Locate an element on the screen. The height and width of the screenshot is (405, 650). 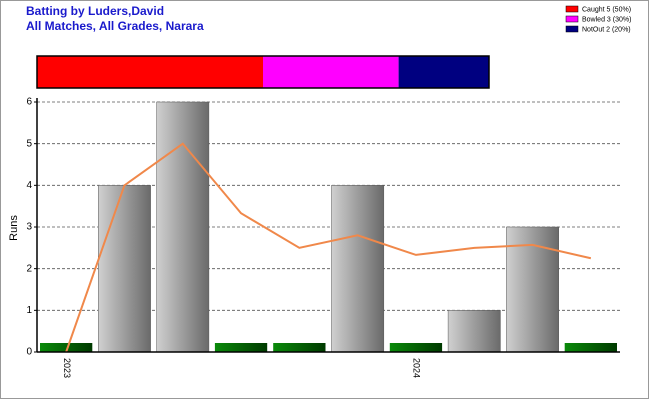
y-tick-label: 5 is located at coordinates (29, 143).